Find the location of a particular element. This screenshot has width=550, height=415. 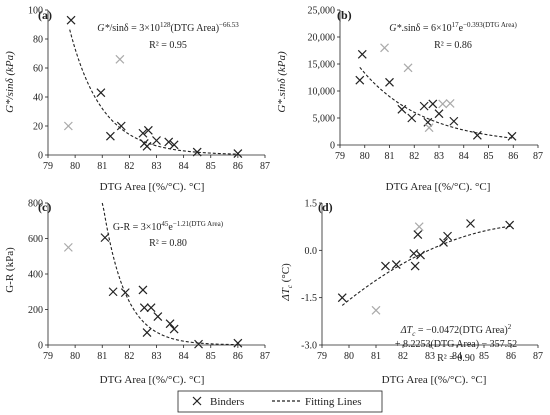

panel-c-label: (c) is located at coordinates (44, 207).